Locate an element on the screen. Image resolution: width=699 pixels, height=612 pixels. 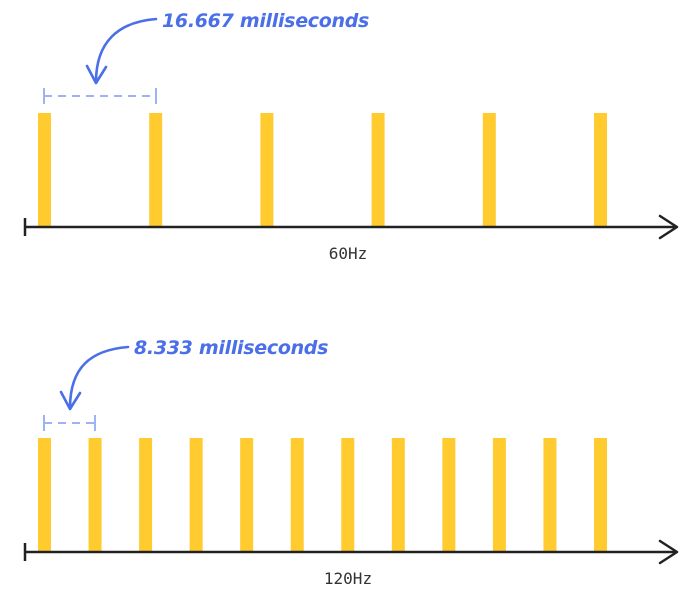
interval-bracket-120hz is located at coordinates (69, 423).